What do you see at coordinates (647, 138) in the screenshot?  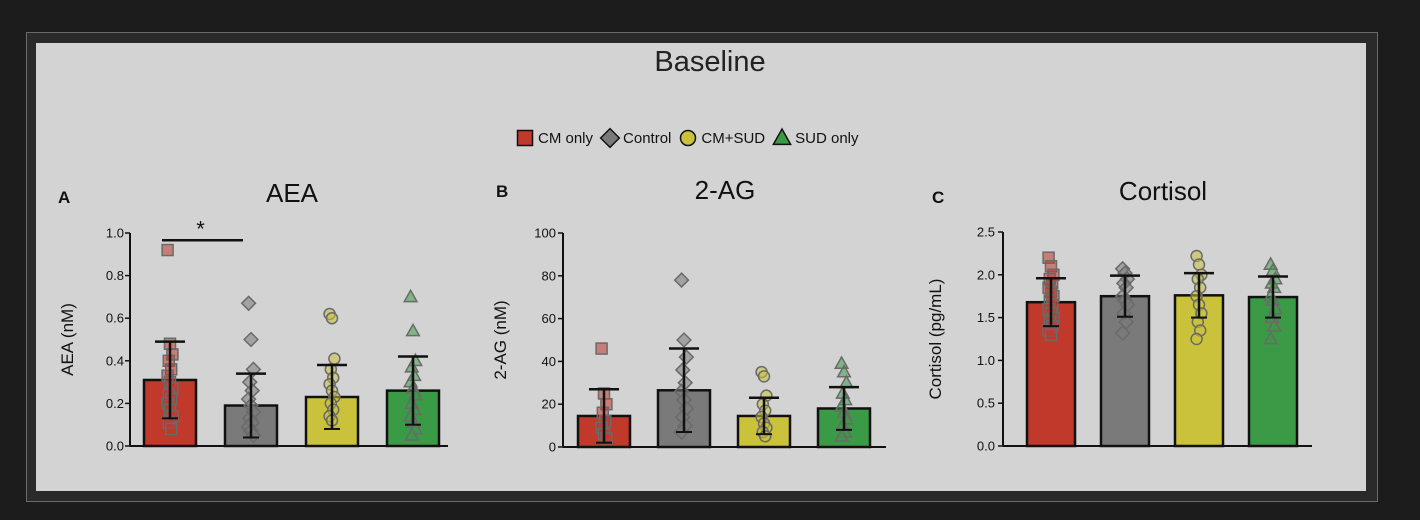 I see `legend-label: Control` at bounding box center [647, 138].